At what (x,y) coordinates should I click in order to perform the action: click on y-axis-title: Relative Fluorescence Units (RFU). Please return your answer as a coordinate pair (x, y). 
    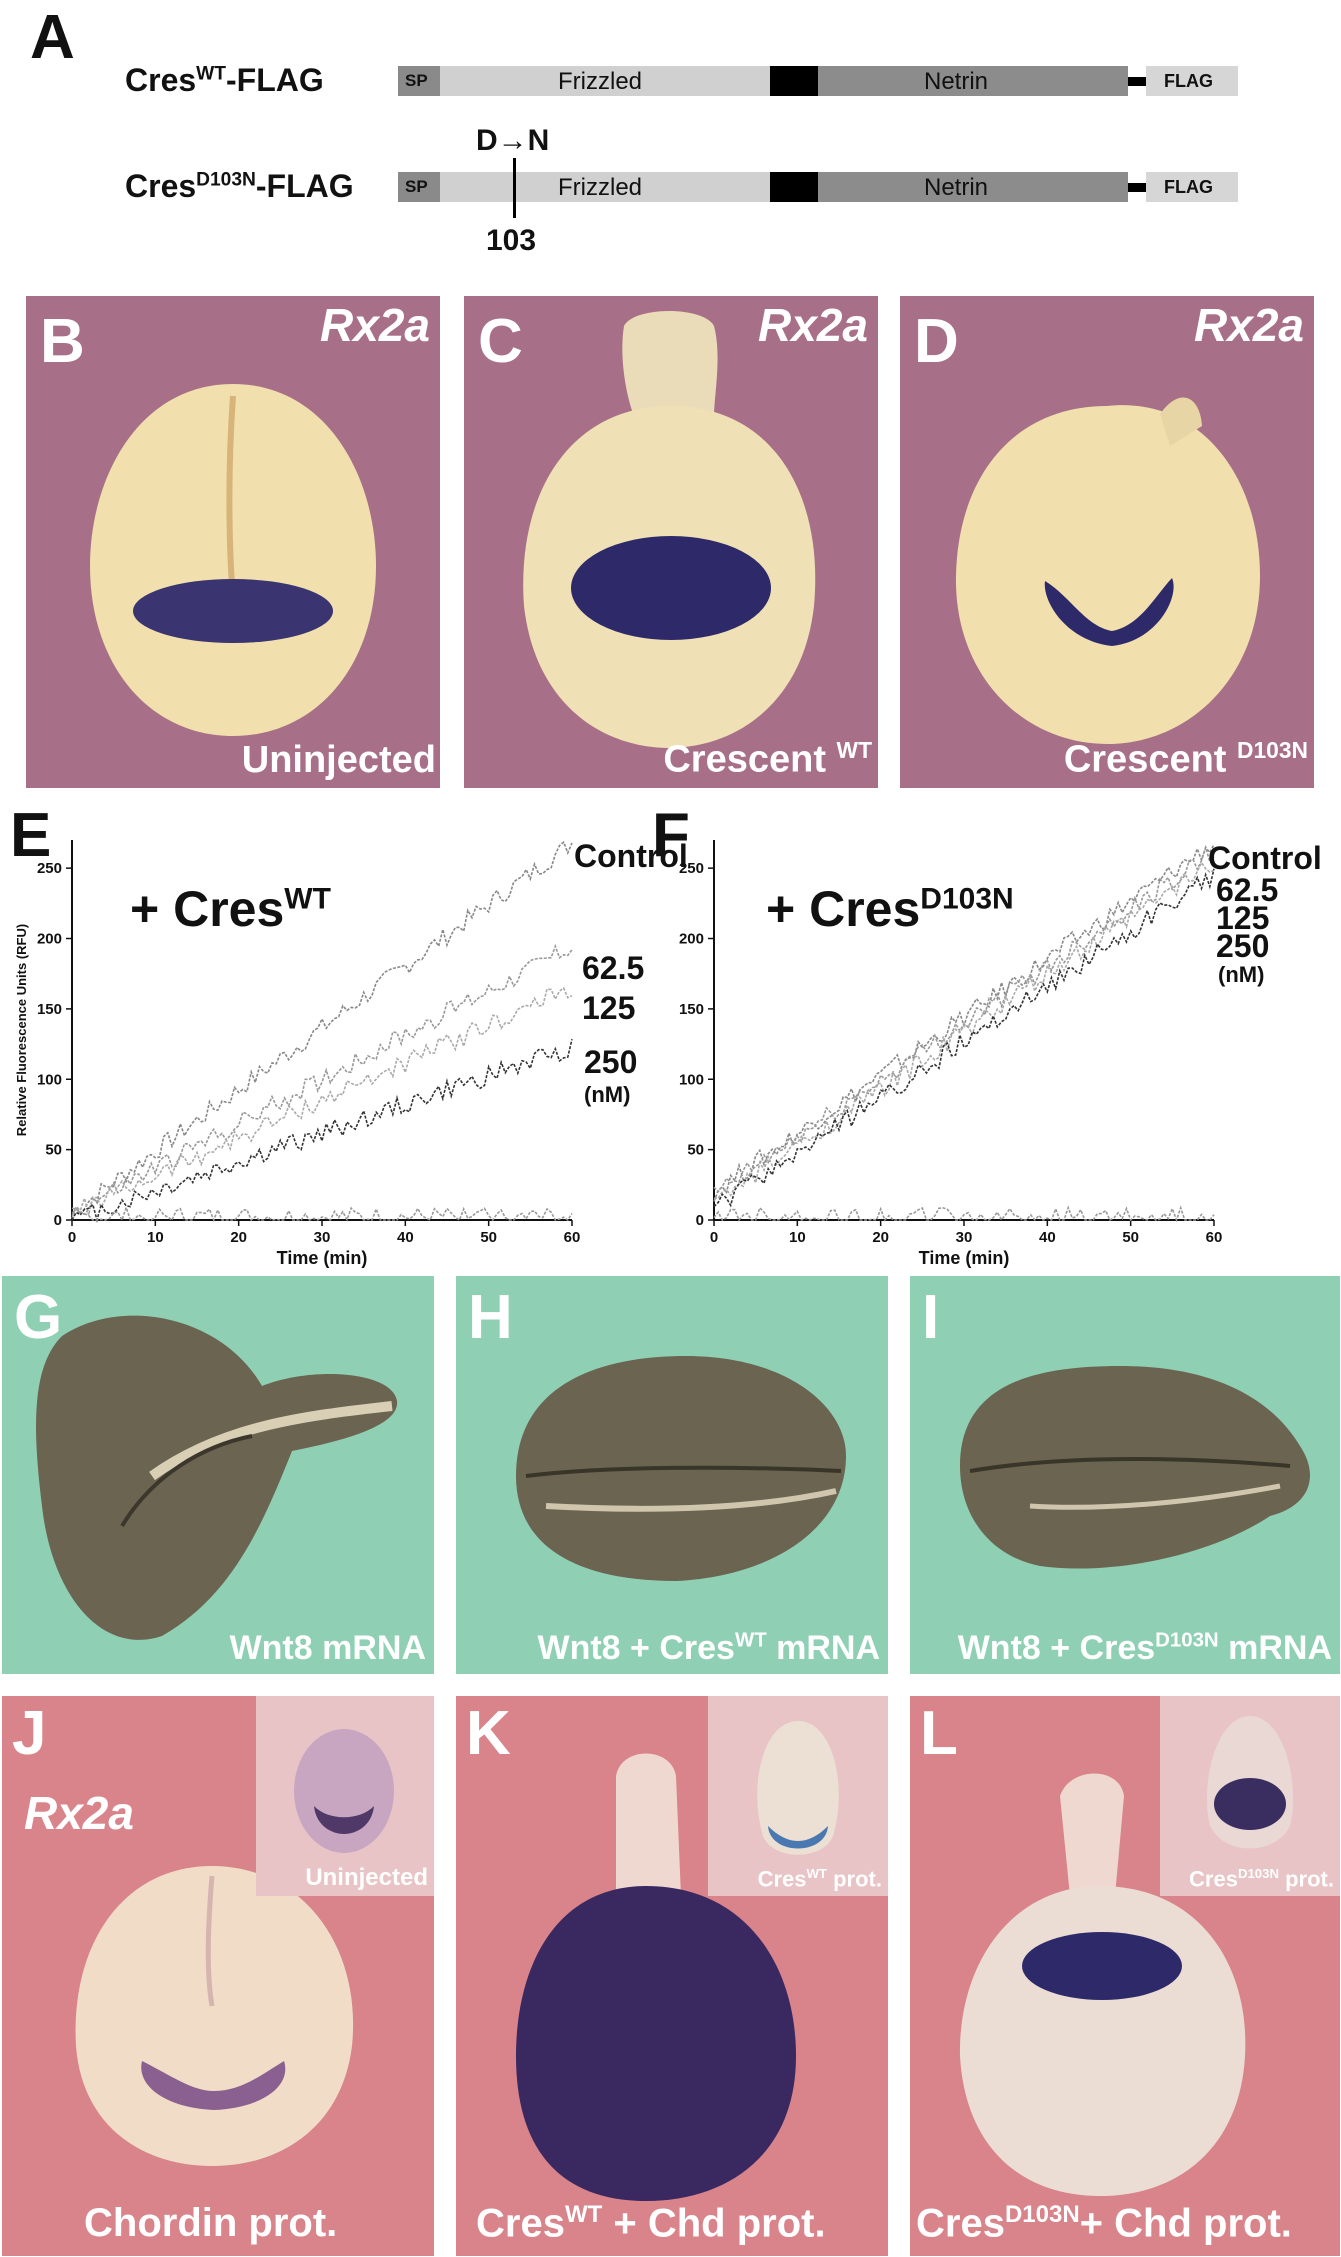
    Looking at the image, I should click on (21, 1030).